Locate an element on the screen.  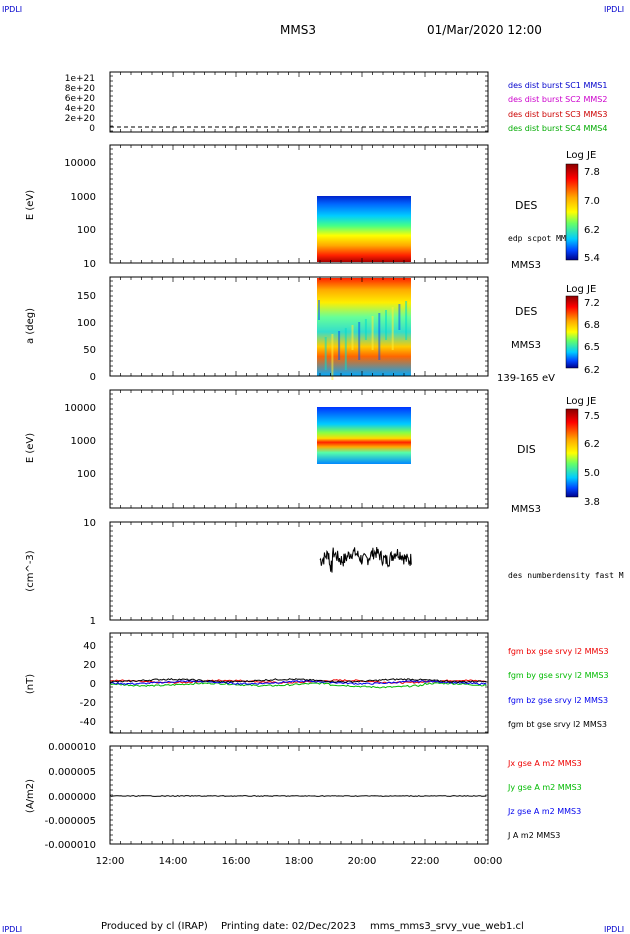
header-datetime: 01/Mar/2020 12:00 is located at coordinates (484, 30).